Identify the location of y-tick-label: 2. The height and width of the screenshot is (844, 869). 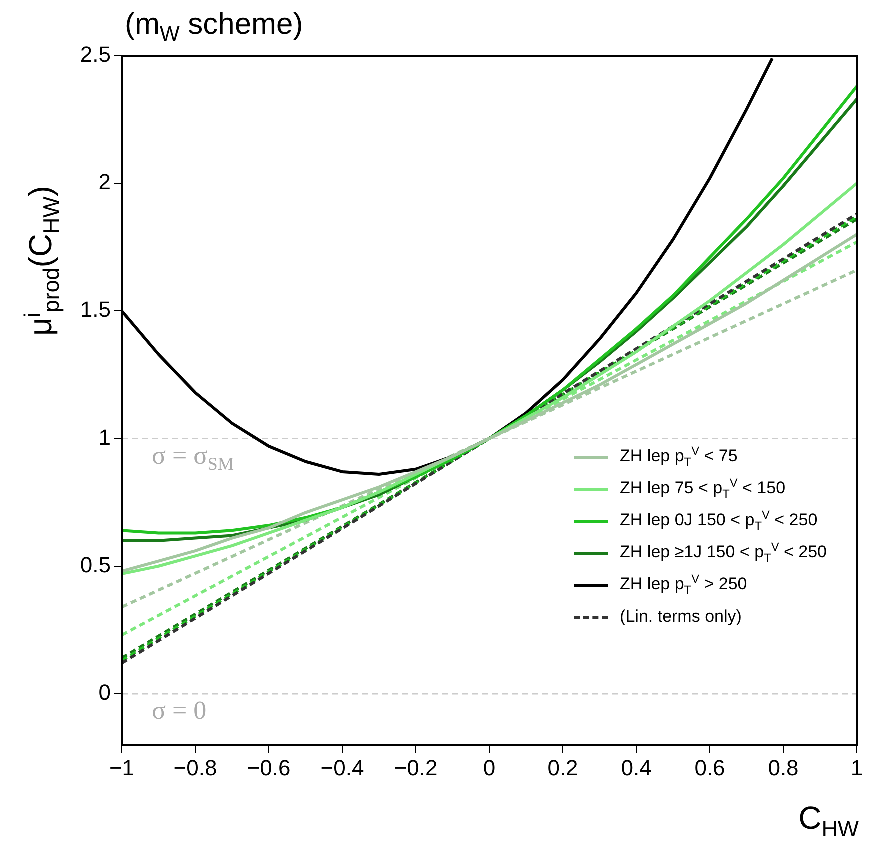
(104, 182).